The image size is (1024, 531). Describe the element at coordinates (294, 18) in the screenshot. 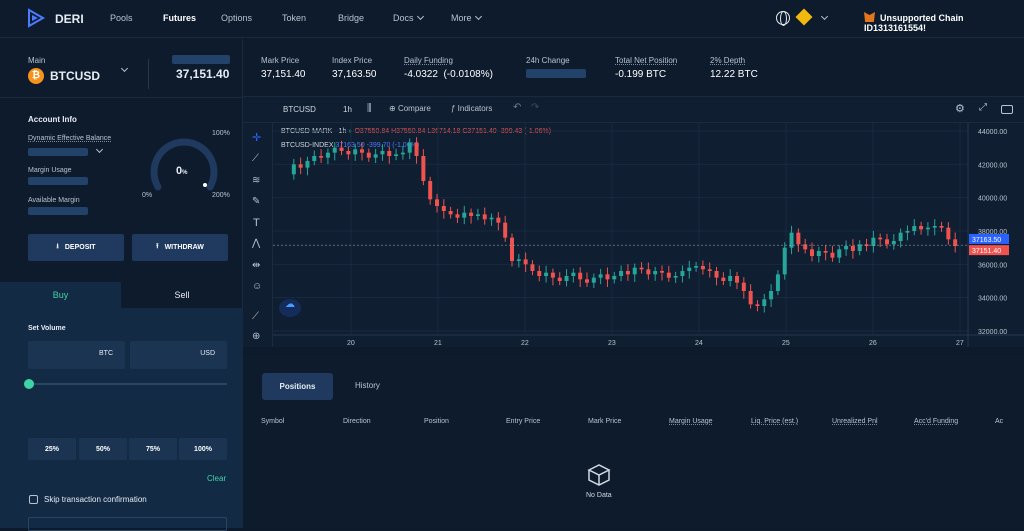

I see `nav-token: Token` at that location.